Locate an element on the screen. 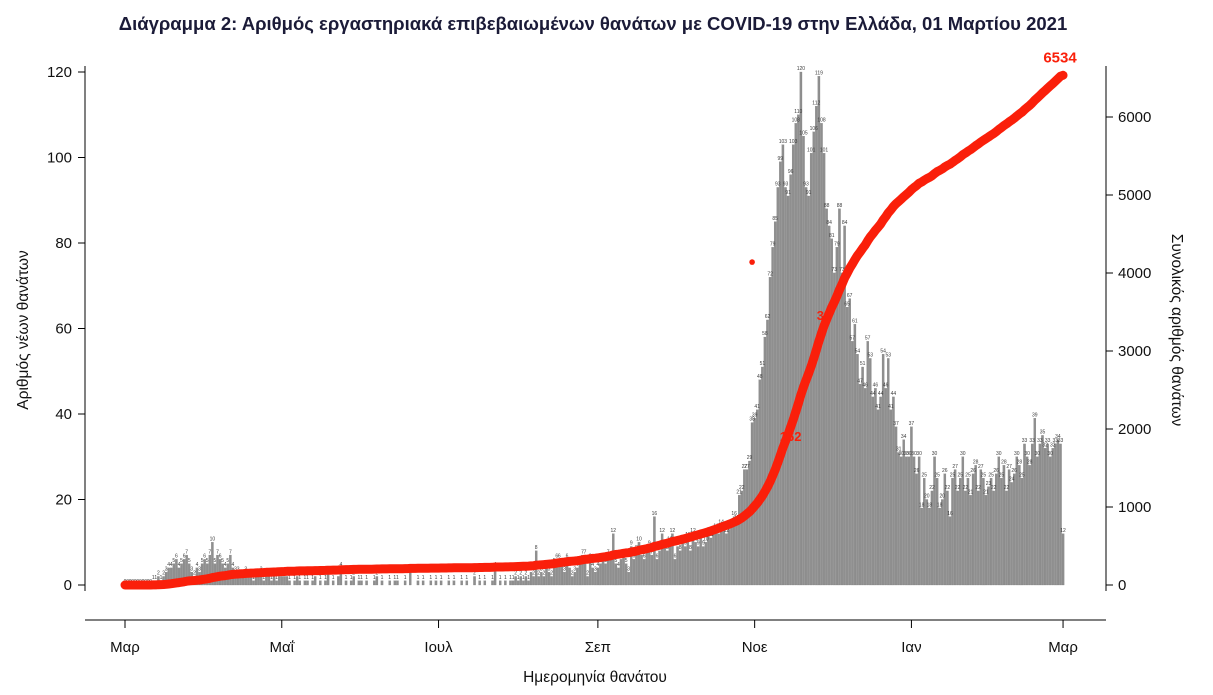 The height and width of the screenshot is (695, 1213). bar-value-label: 5 is located at coordinates (173, 561).